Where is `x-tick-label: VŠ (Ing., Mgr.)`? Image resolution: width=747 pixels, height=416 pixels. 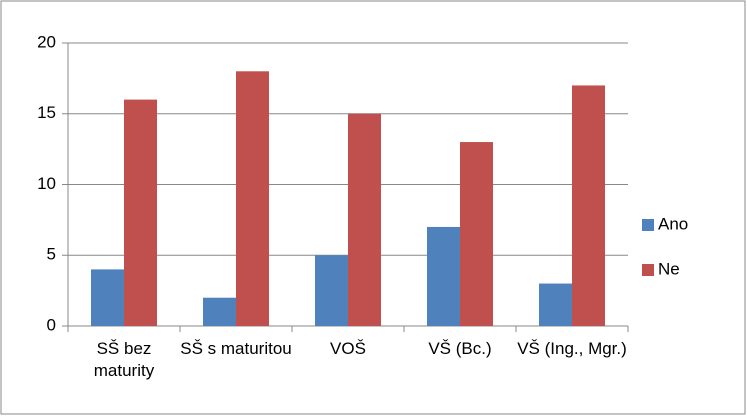 x-tick-label: VŠ (Ing., Mgr.) is located at coordinates (572, 348).